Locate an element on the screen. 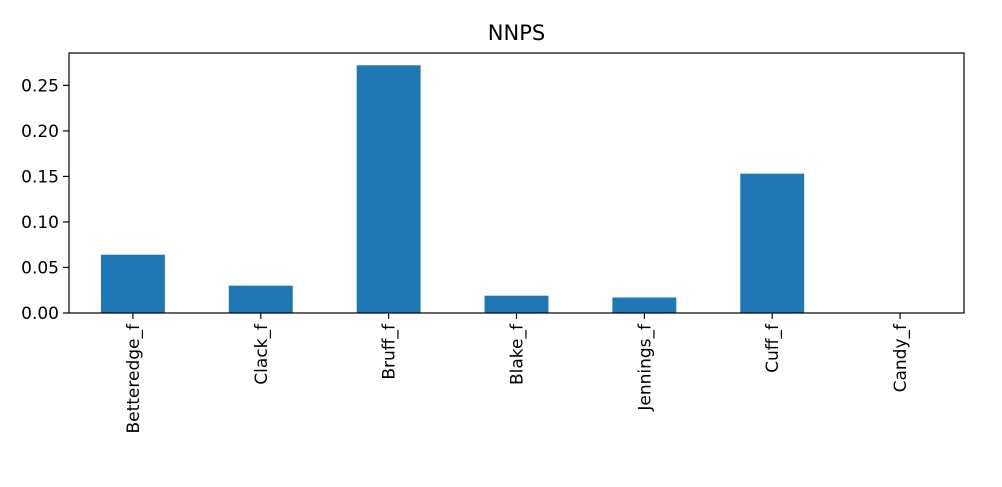 The width and height of the screenshot is (1002, 487). bar-jennings-f is located at coordinates (644, 305).